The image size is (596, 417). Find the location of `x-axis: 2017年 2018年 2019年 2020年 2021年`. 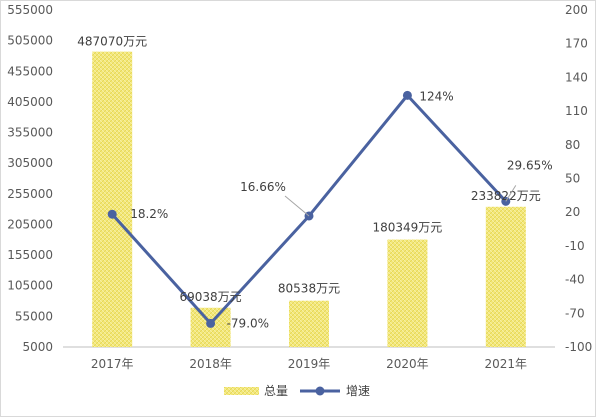

x-axis: 2017年 2018年 2019年 2020年 2021年 is located at coordinates (309, 364).